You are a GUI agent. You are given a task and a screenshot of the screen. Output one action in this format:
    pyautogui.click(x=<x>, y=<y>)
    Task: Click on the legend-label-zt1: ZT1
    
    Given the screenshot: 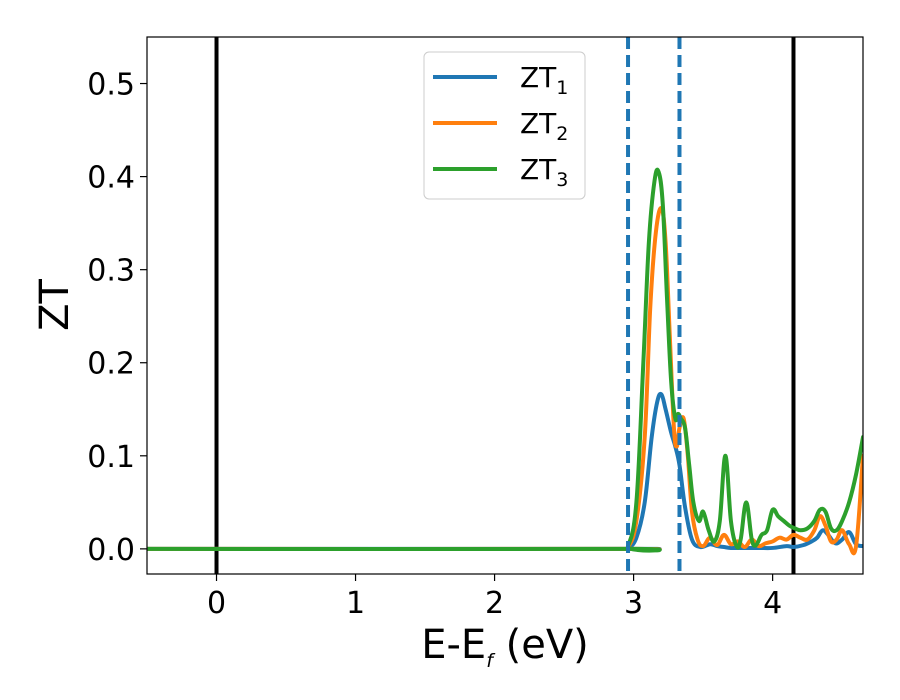 What is the action you would take?
    pyautogui.click(x=544, y=80)
    